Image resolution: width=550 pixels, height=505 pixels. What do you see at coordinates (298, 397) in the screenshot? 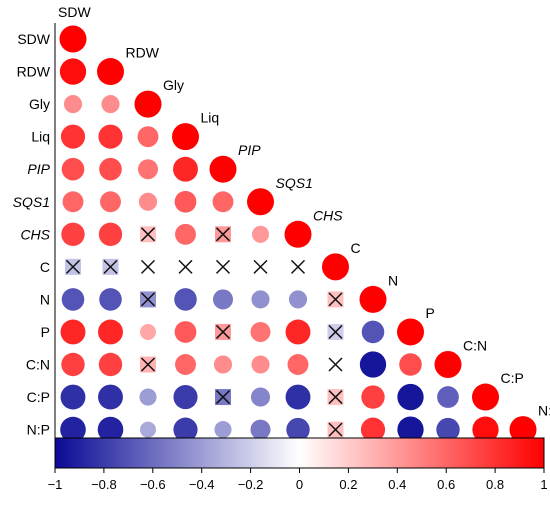
I see `cell-circle-c-p-chs` at bounding box center [298, 397].